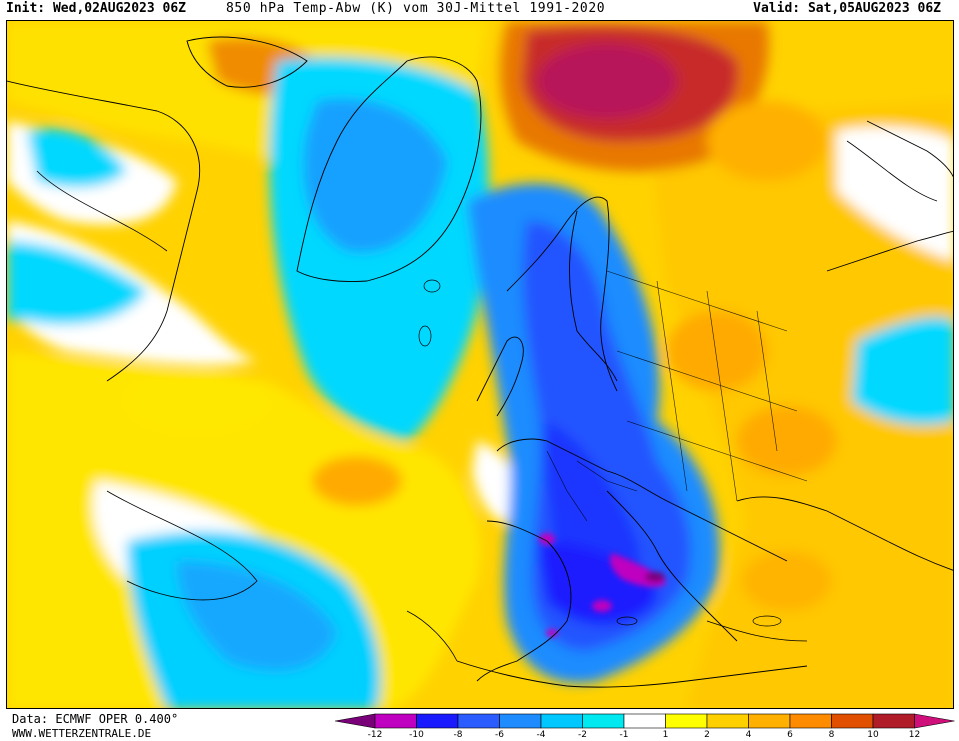  I want to click on legend-tick-label: 1, so click(665, 735).